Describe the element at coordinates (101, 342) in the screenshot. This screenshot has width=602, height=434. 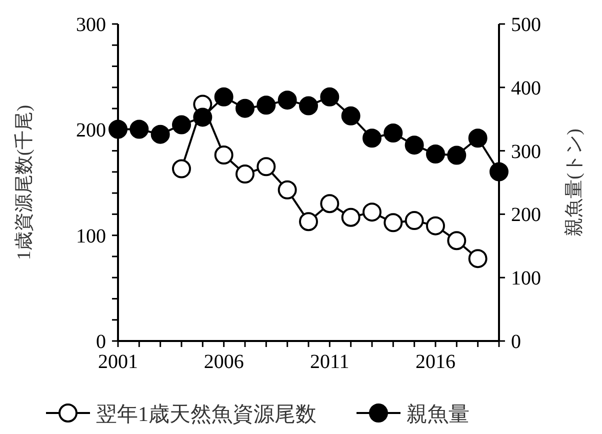
I see `y-tick-label: 0` at that location.